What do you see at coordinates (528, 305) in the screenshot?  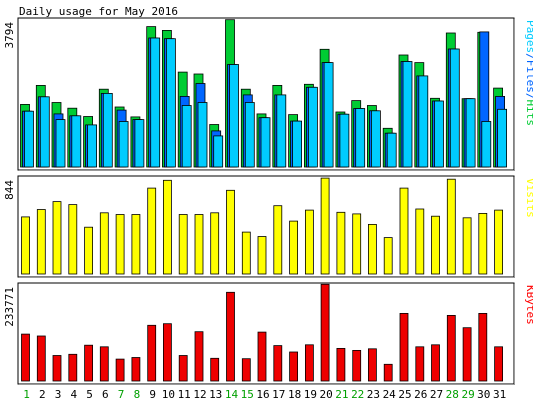 I see `legend-entry: KBytes` at bounding box center [528, 305].